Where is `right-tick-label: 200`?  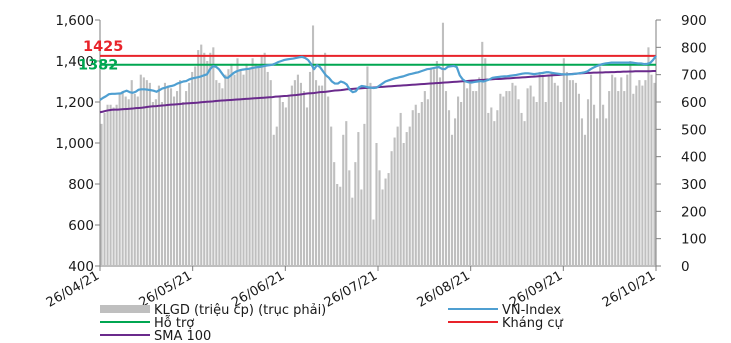 right-tick-label: 200 is located at coordinates (694, 212).